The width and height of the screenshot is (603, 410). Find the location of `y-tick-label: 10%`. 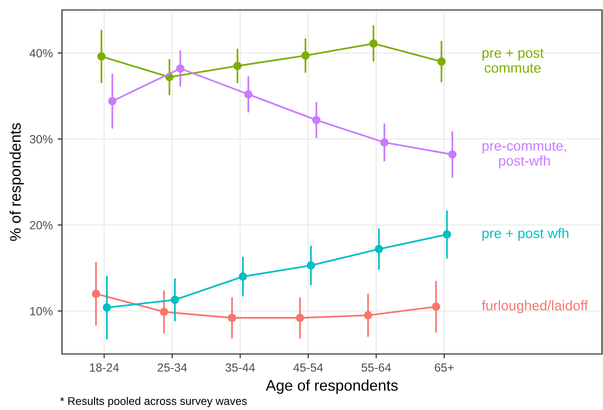

y-tick-label: 10% is located at coordinates (41, 311).